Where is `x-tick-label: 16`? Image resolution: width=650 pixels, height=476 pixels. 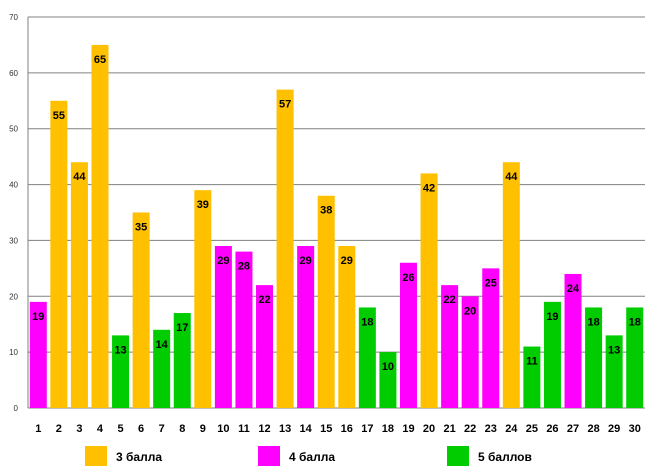
x-tick-label: 16 is located at coordinates (347, 429).